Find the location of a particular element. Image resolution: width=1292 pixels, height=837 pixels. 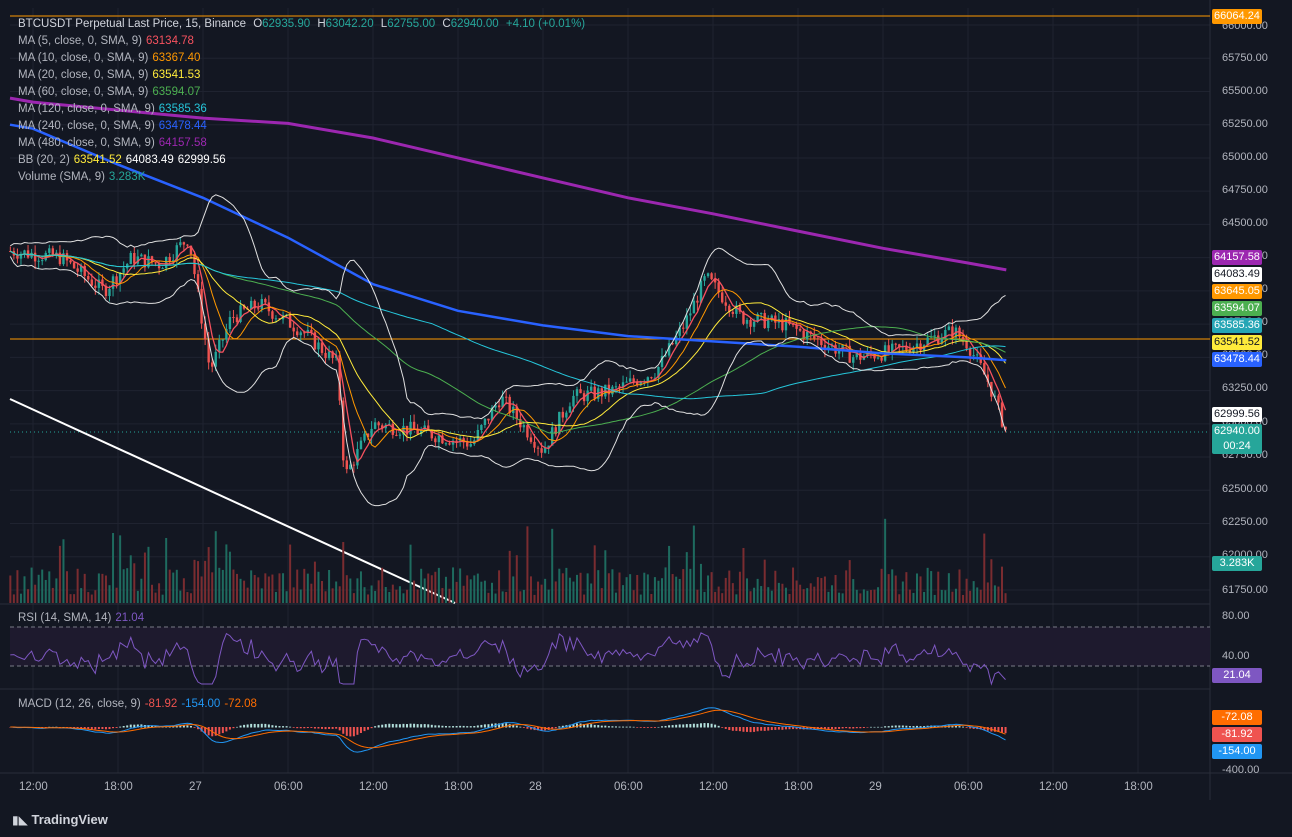

legend-volume: Volume (SMA, 9) 3.283K is located at coordinates (83, 177).